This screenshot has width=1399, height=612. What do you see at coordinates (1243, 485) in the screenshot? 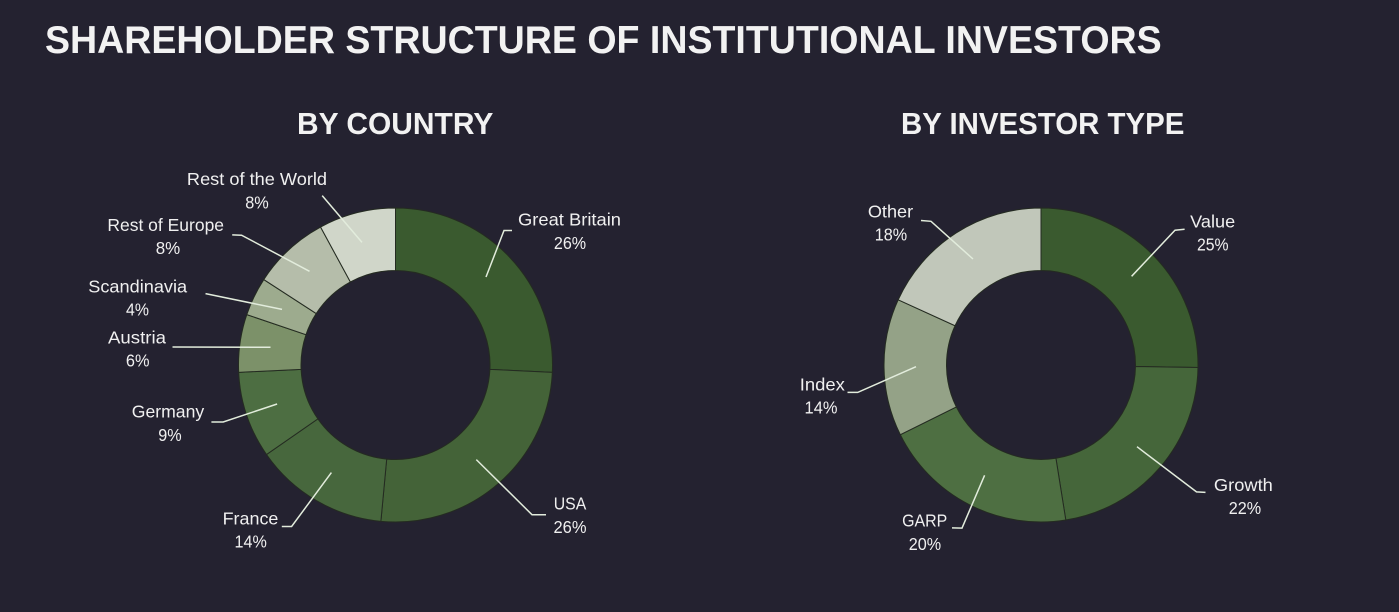
I see `svg-text: Growth` at bounding box center [1243, 485].